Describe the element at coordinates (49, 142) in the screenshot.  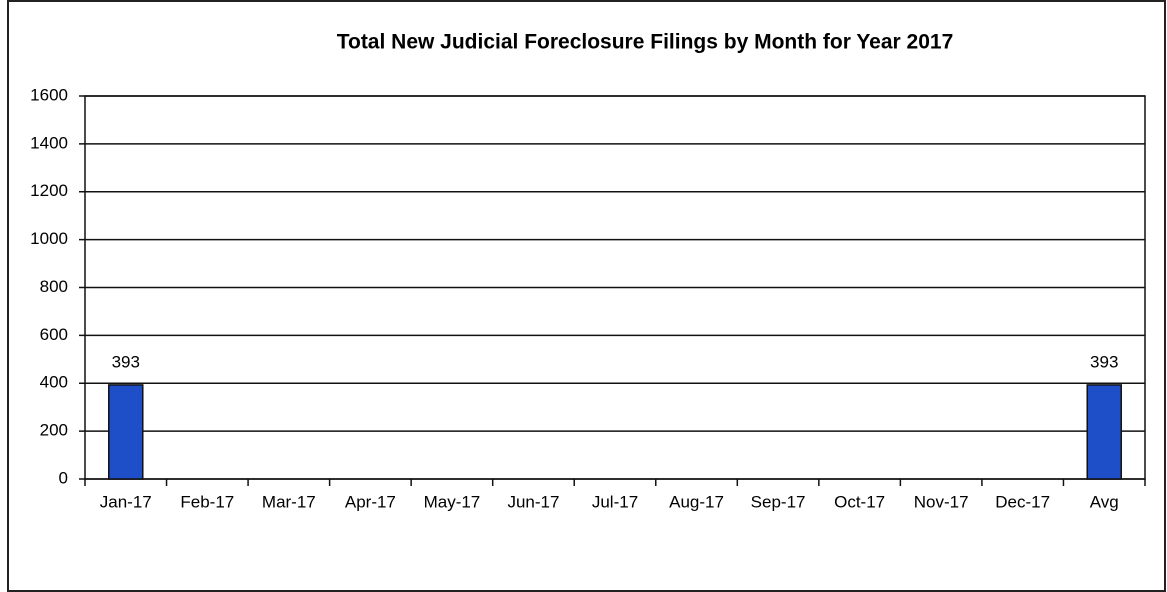
I see `y-tick-label: 1400` at that location.